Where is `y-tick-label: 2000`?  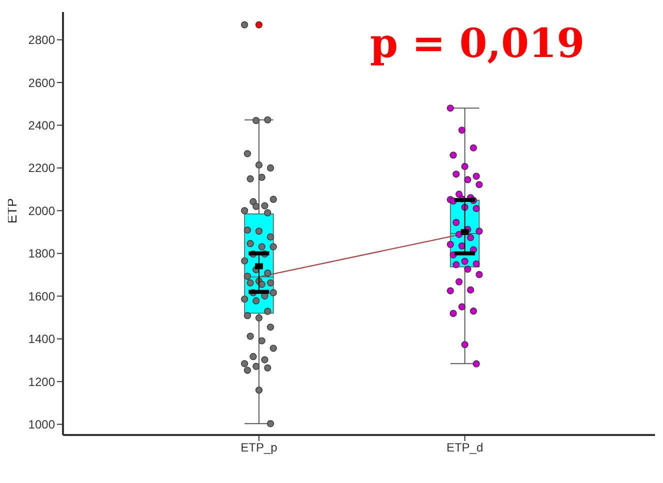 y-tick-label: 2000 is located at coordinates (42, 211).